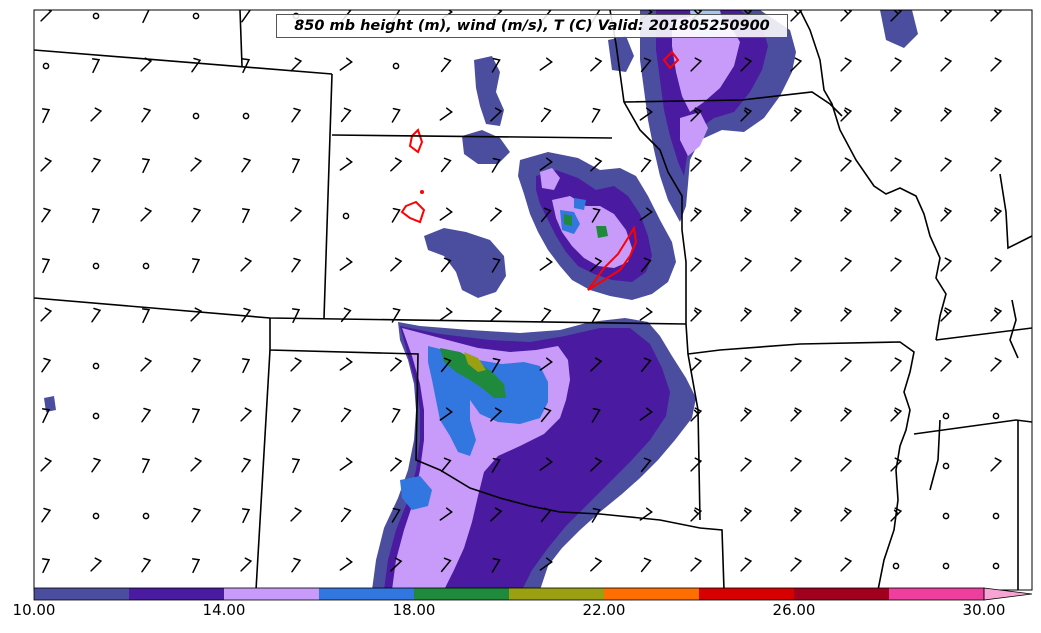  Describe the element at coordinates (706, 63) in the screenshot. I see `shade-ne-light` at that location.